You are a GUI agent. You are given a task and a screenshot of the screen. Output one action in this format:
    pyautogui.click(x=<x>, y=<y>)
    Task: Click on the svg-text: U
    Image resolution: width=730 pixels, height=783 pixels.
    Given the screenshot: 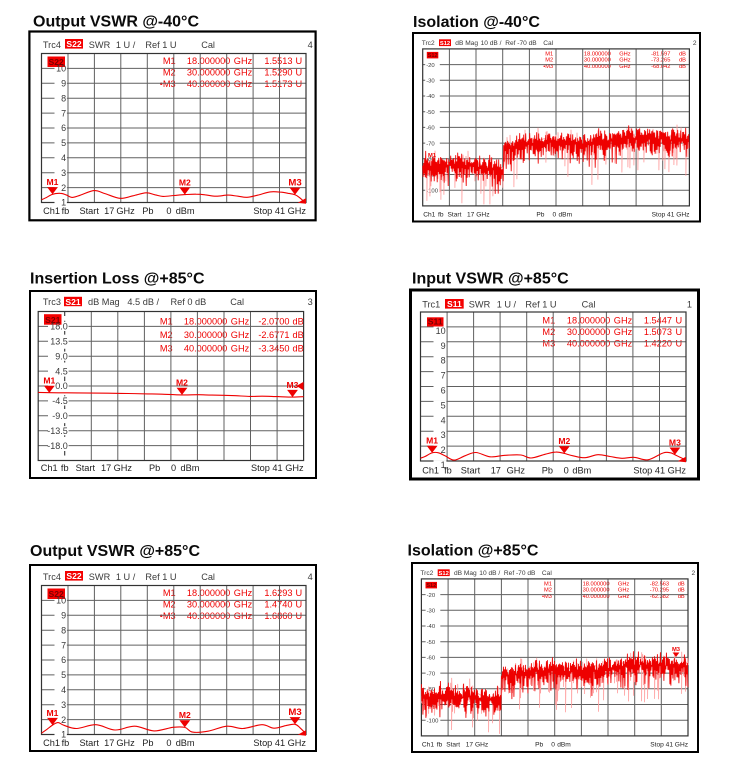 What is the action you would take?
    pyautogui.click(x=299, y=73)
    